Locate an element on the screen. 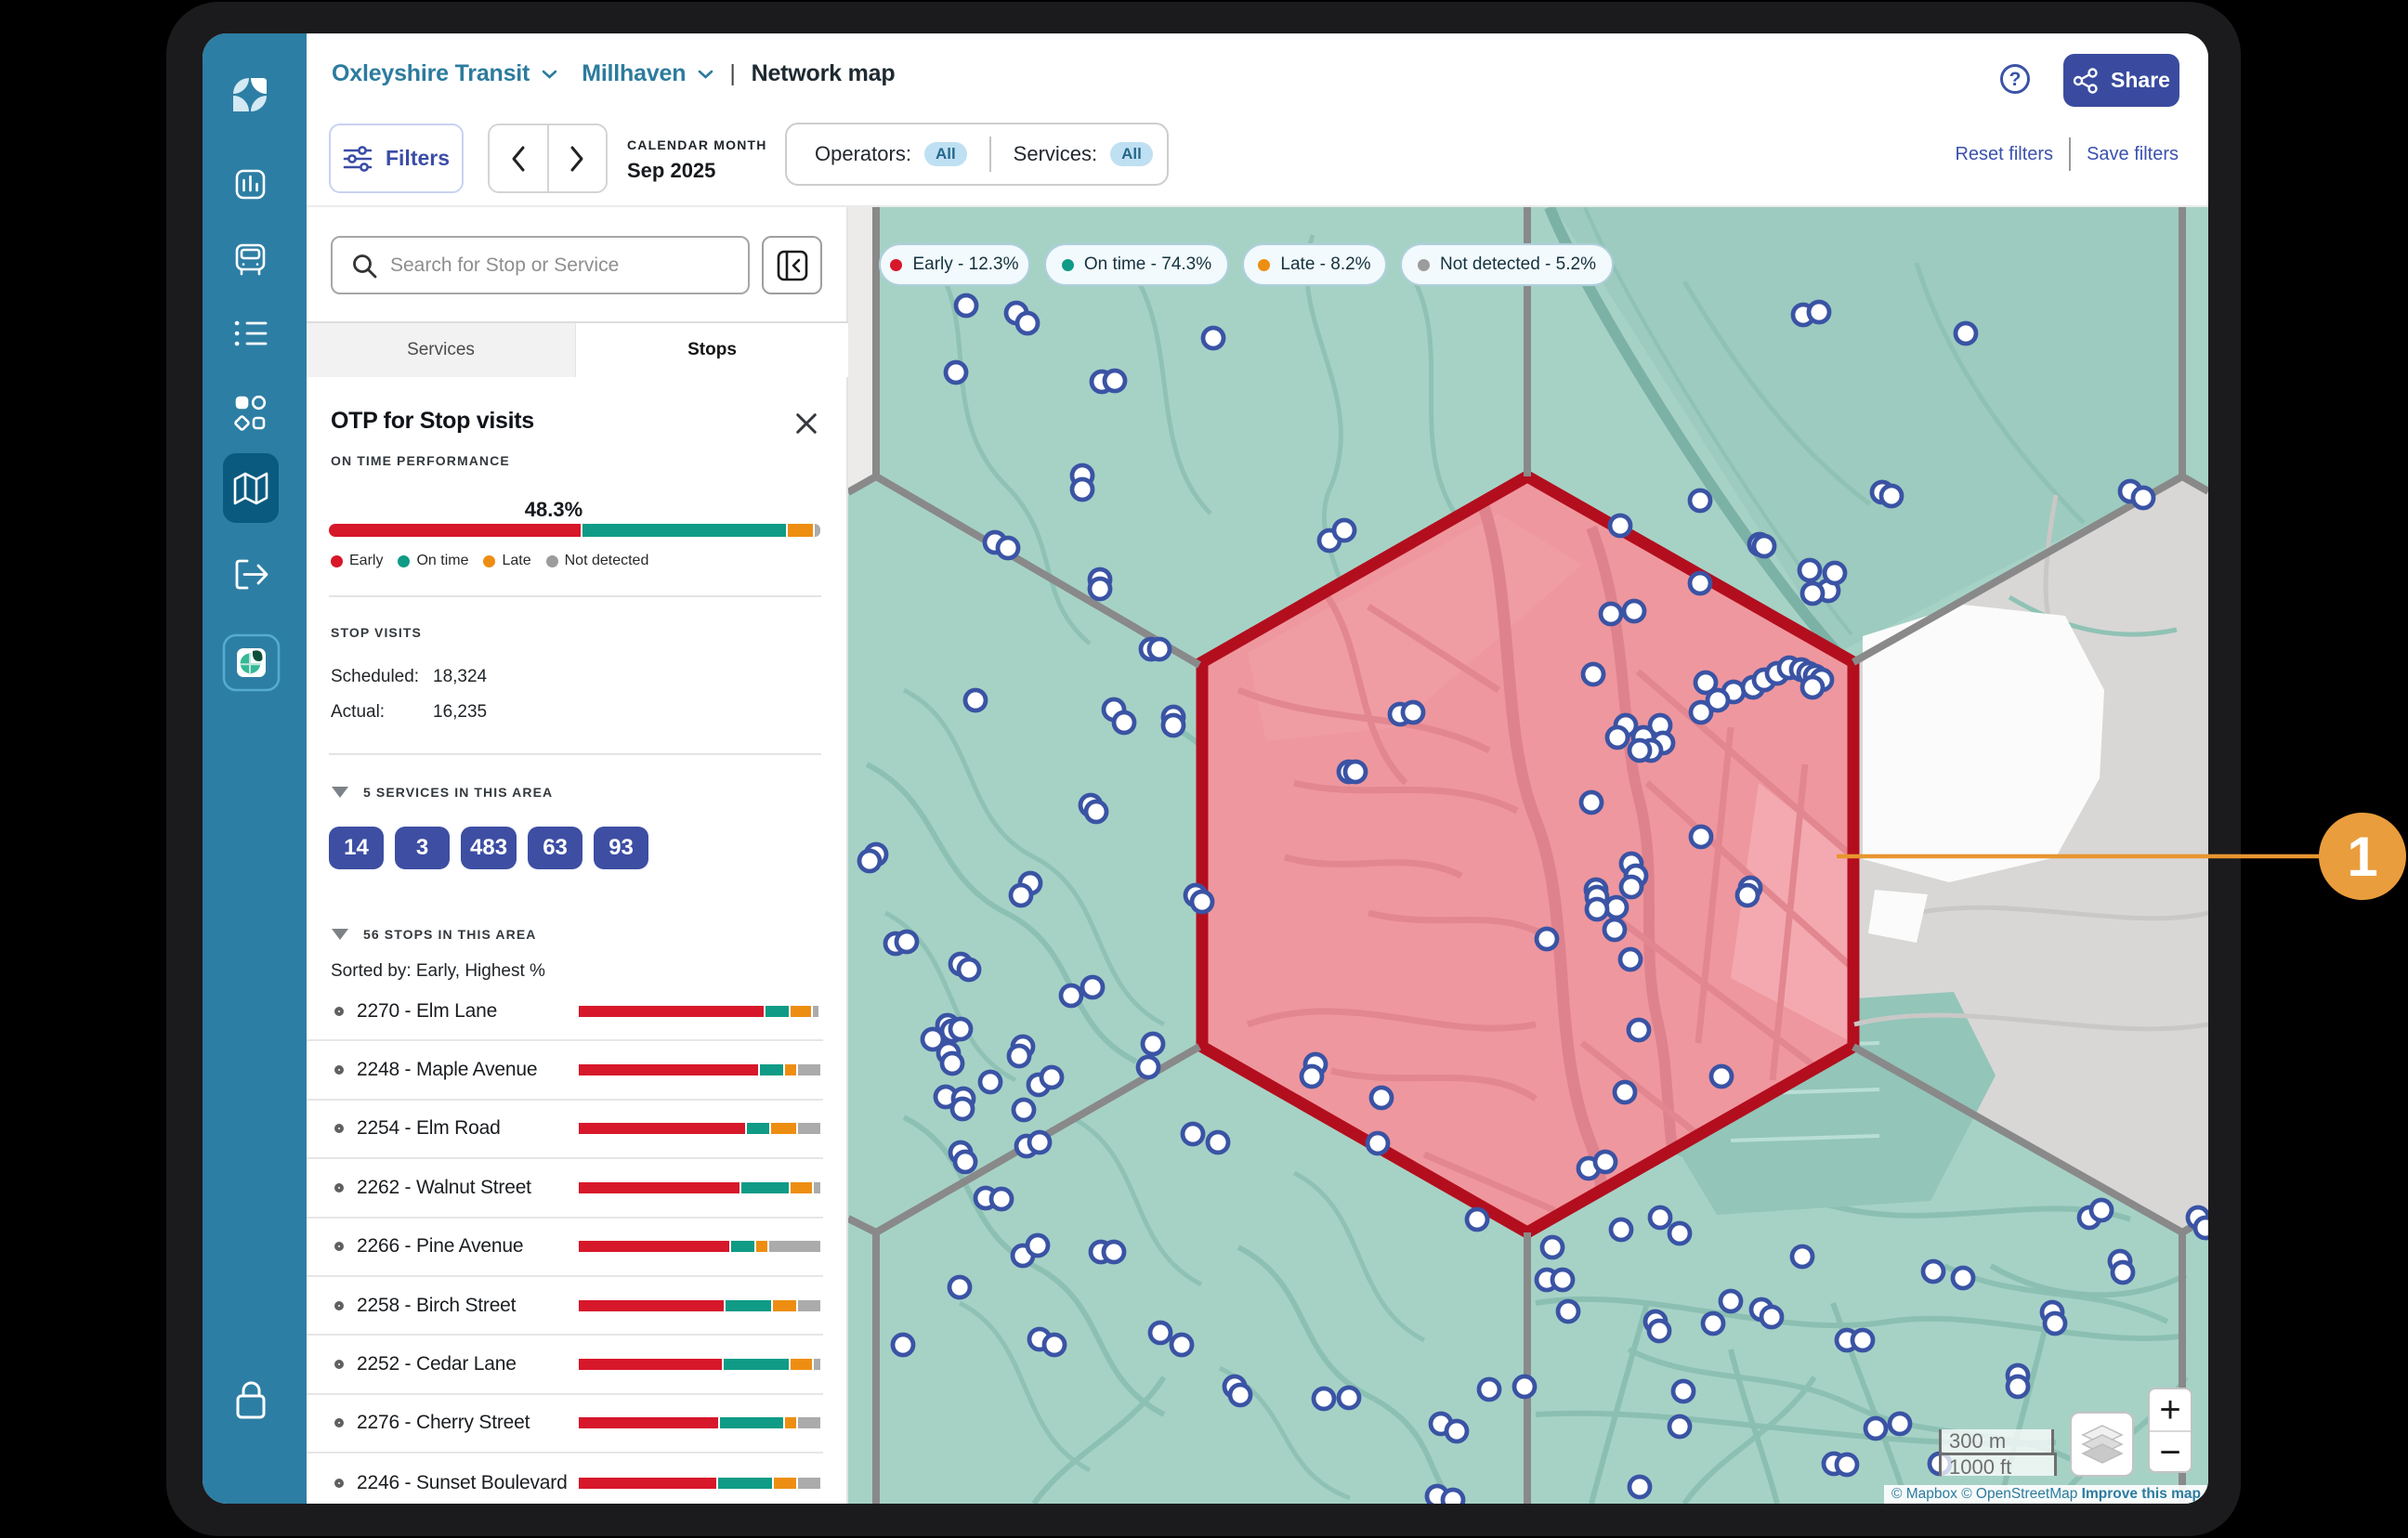  svg-text: 1 is located at coordinates (2362, 857).